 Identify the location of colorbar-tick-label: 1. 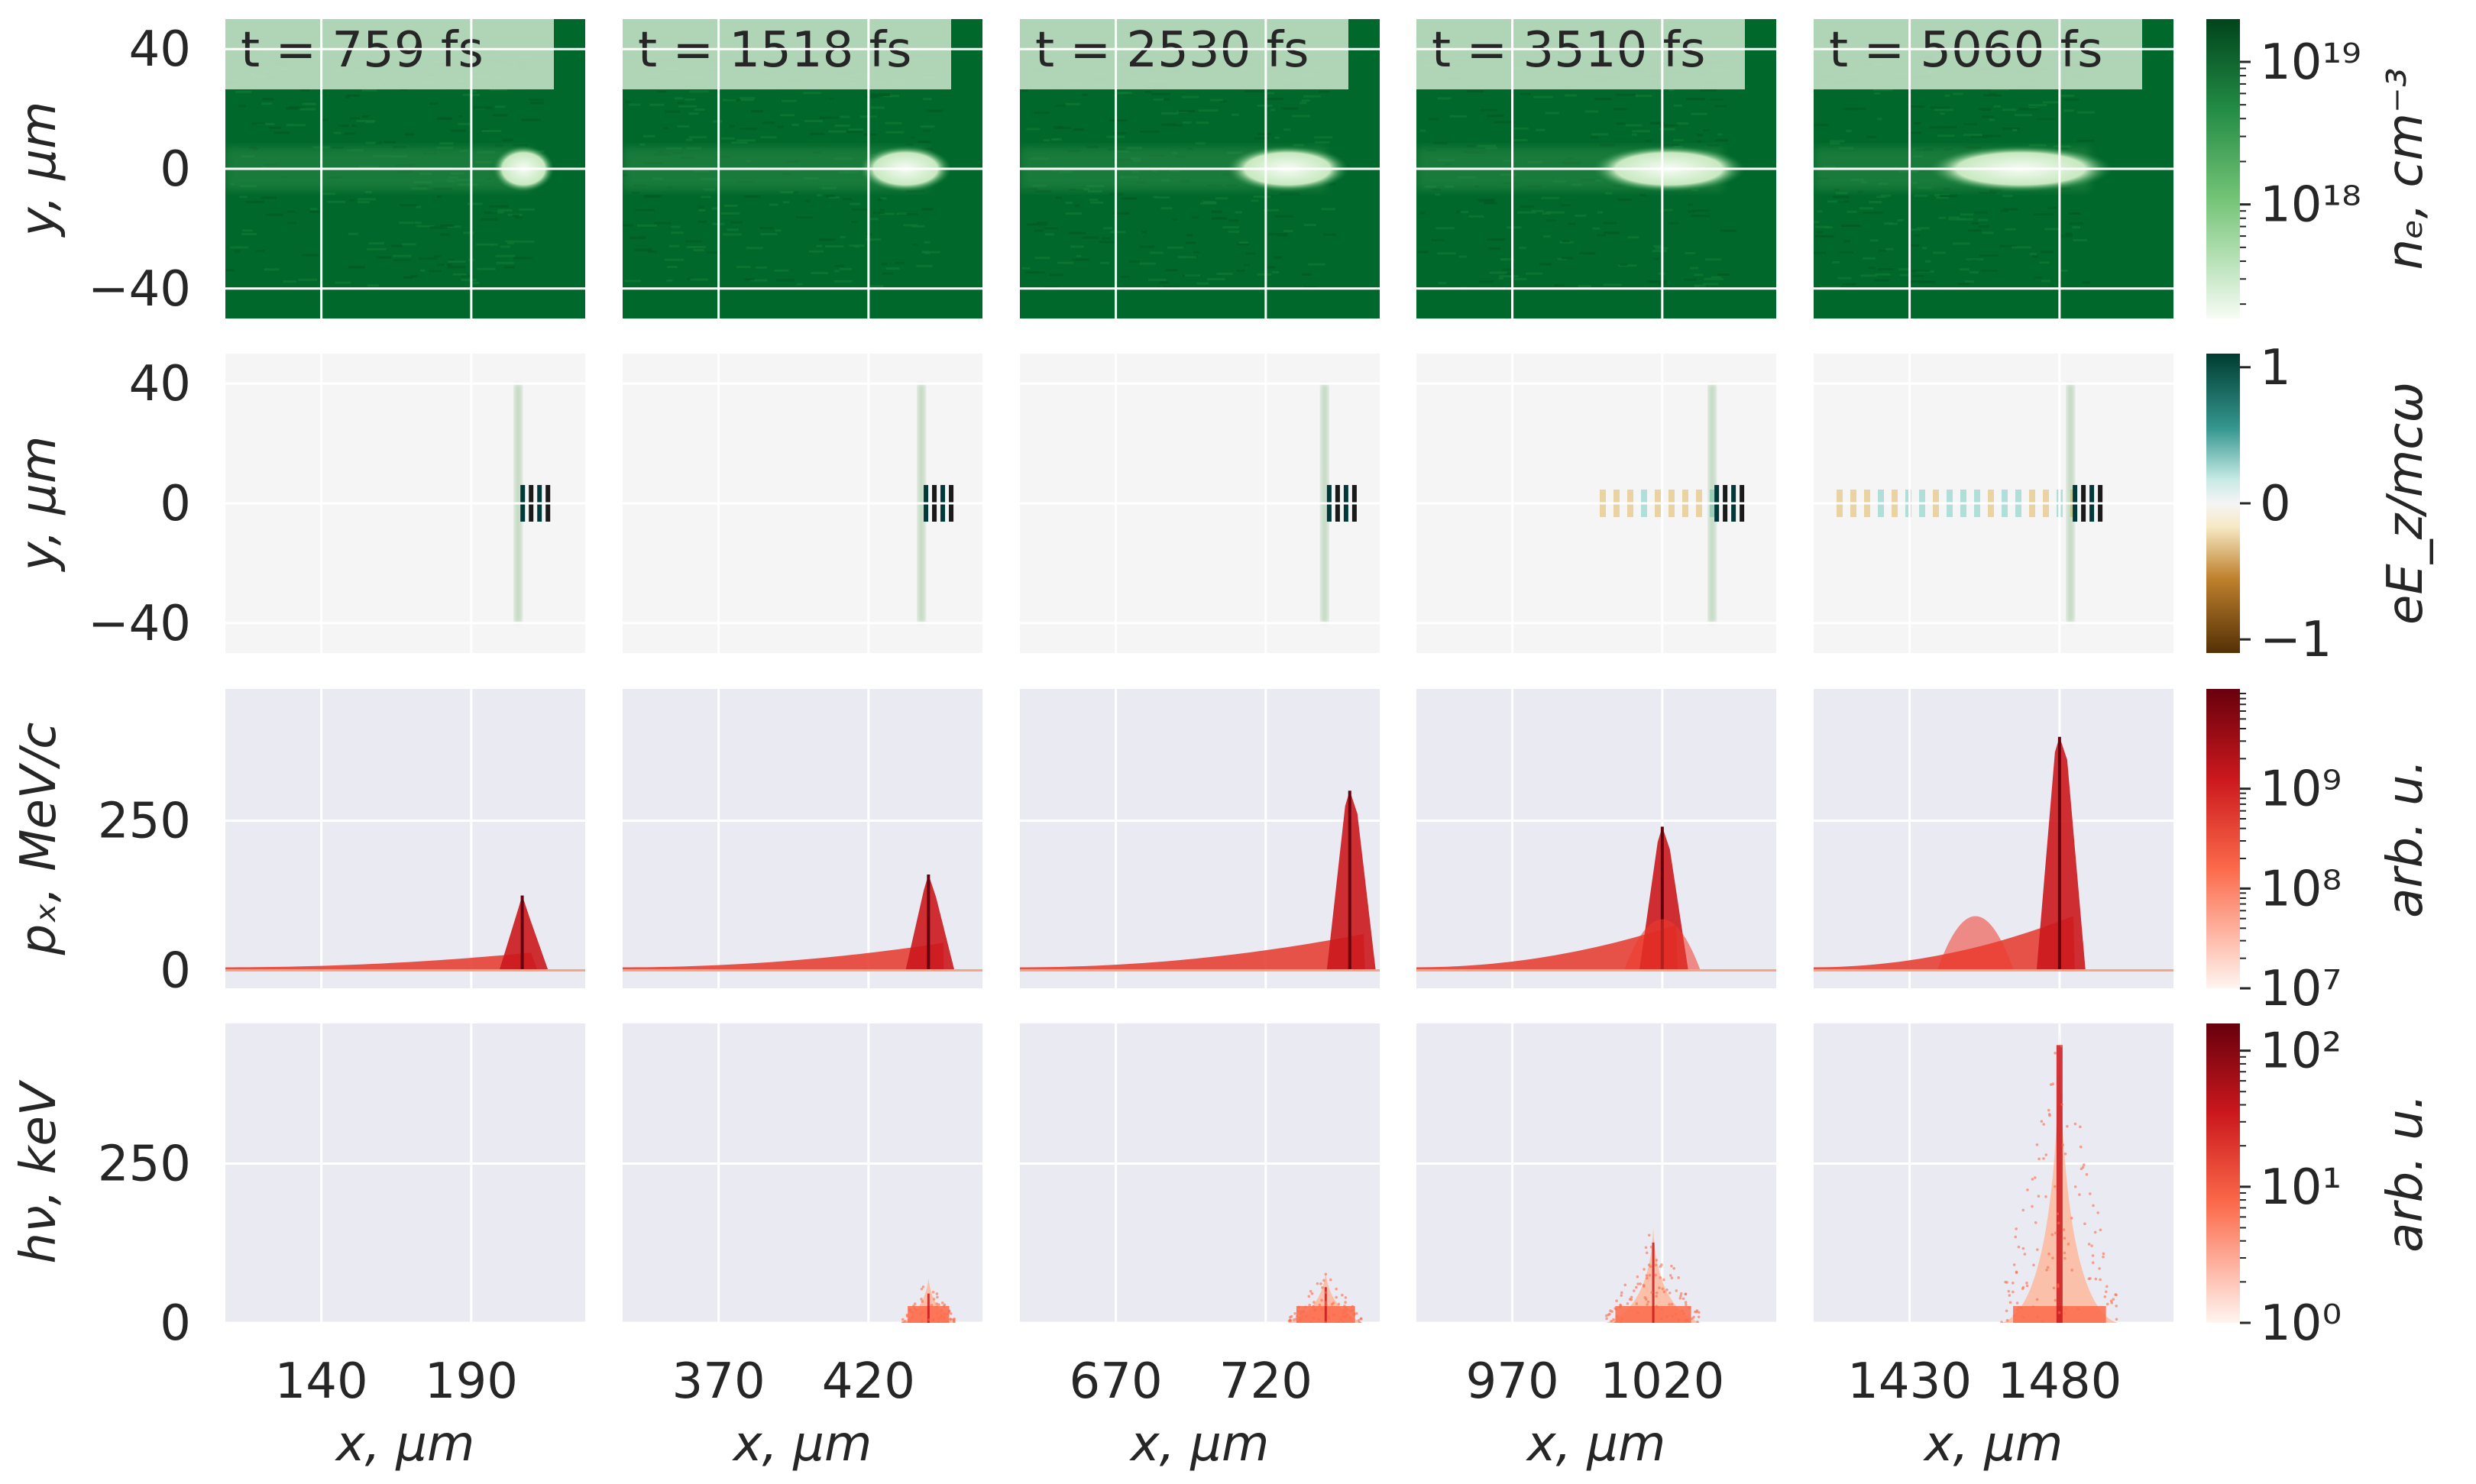
(2275, 368).